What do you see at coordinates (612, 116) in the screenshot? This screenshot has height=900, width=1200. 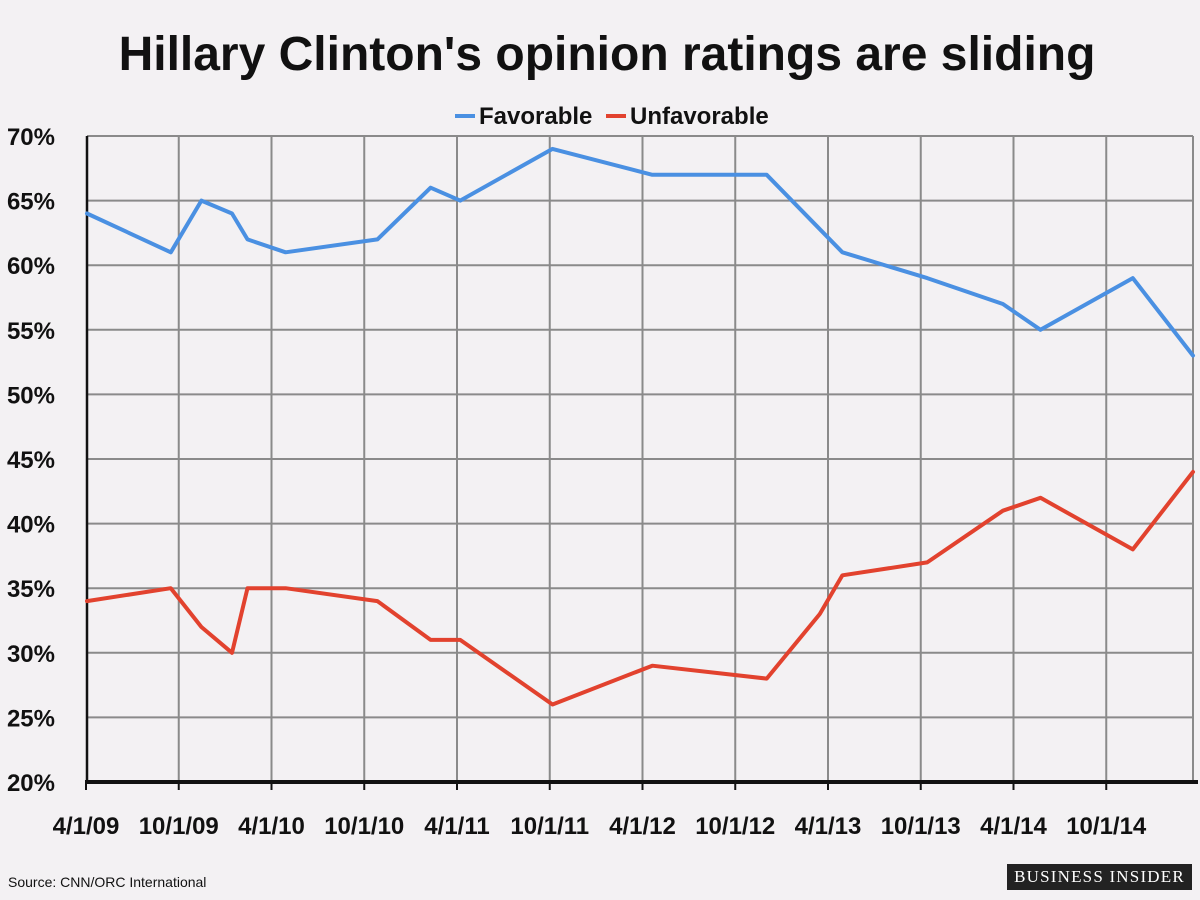 I see `legend: Favorable Unfavorable` at bounding box center [612, 116].